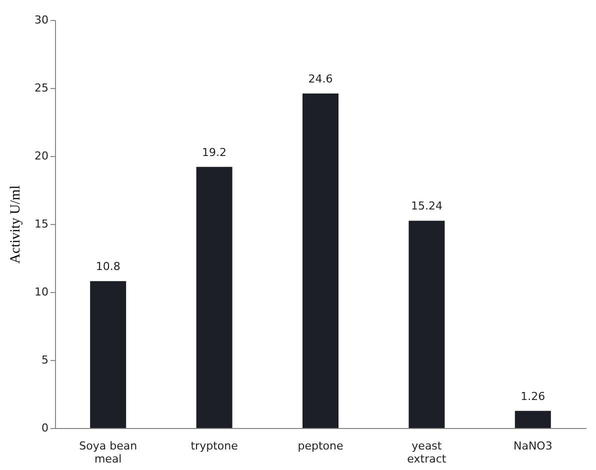 The image size is (596, 470). Describe the element at coordinates (214, 446) in the screenshot. I see `x-tick-label: tryptone` at that location.